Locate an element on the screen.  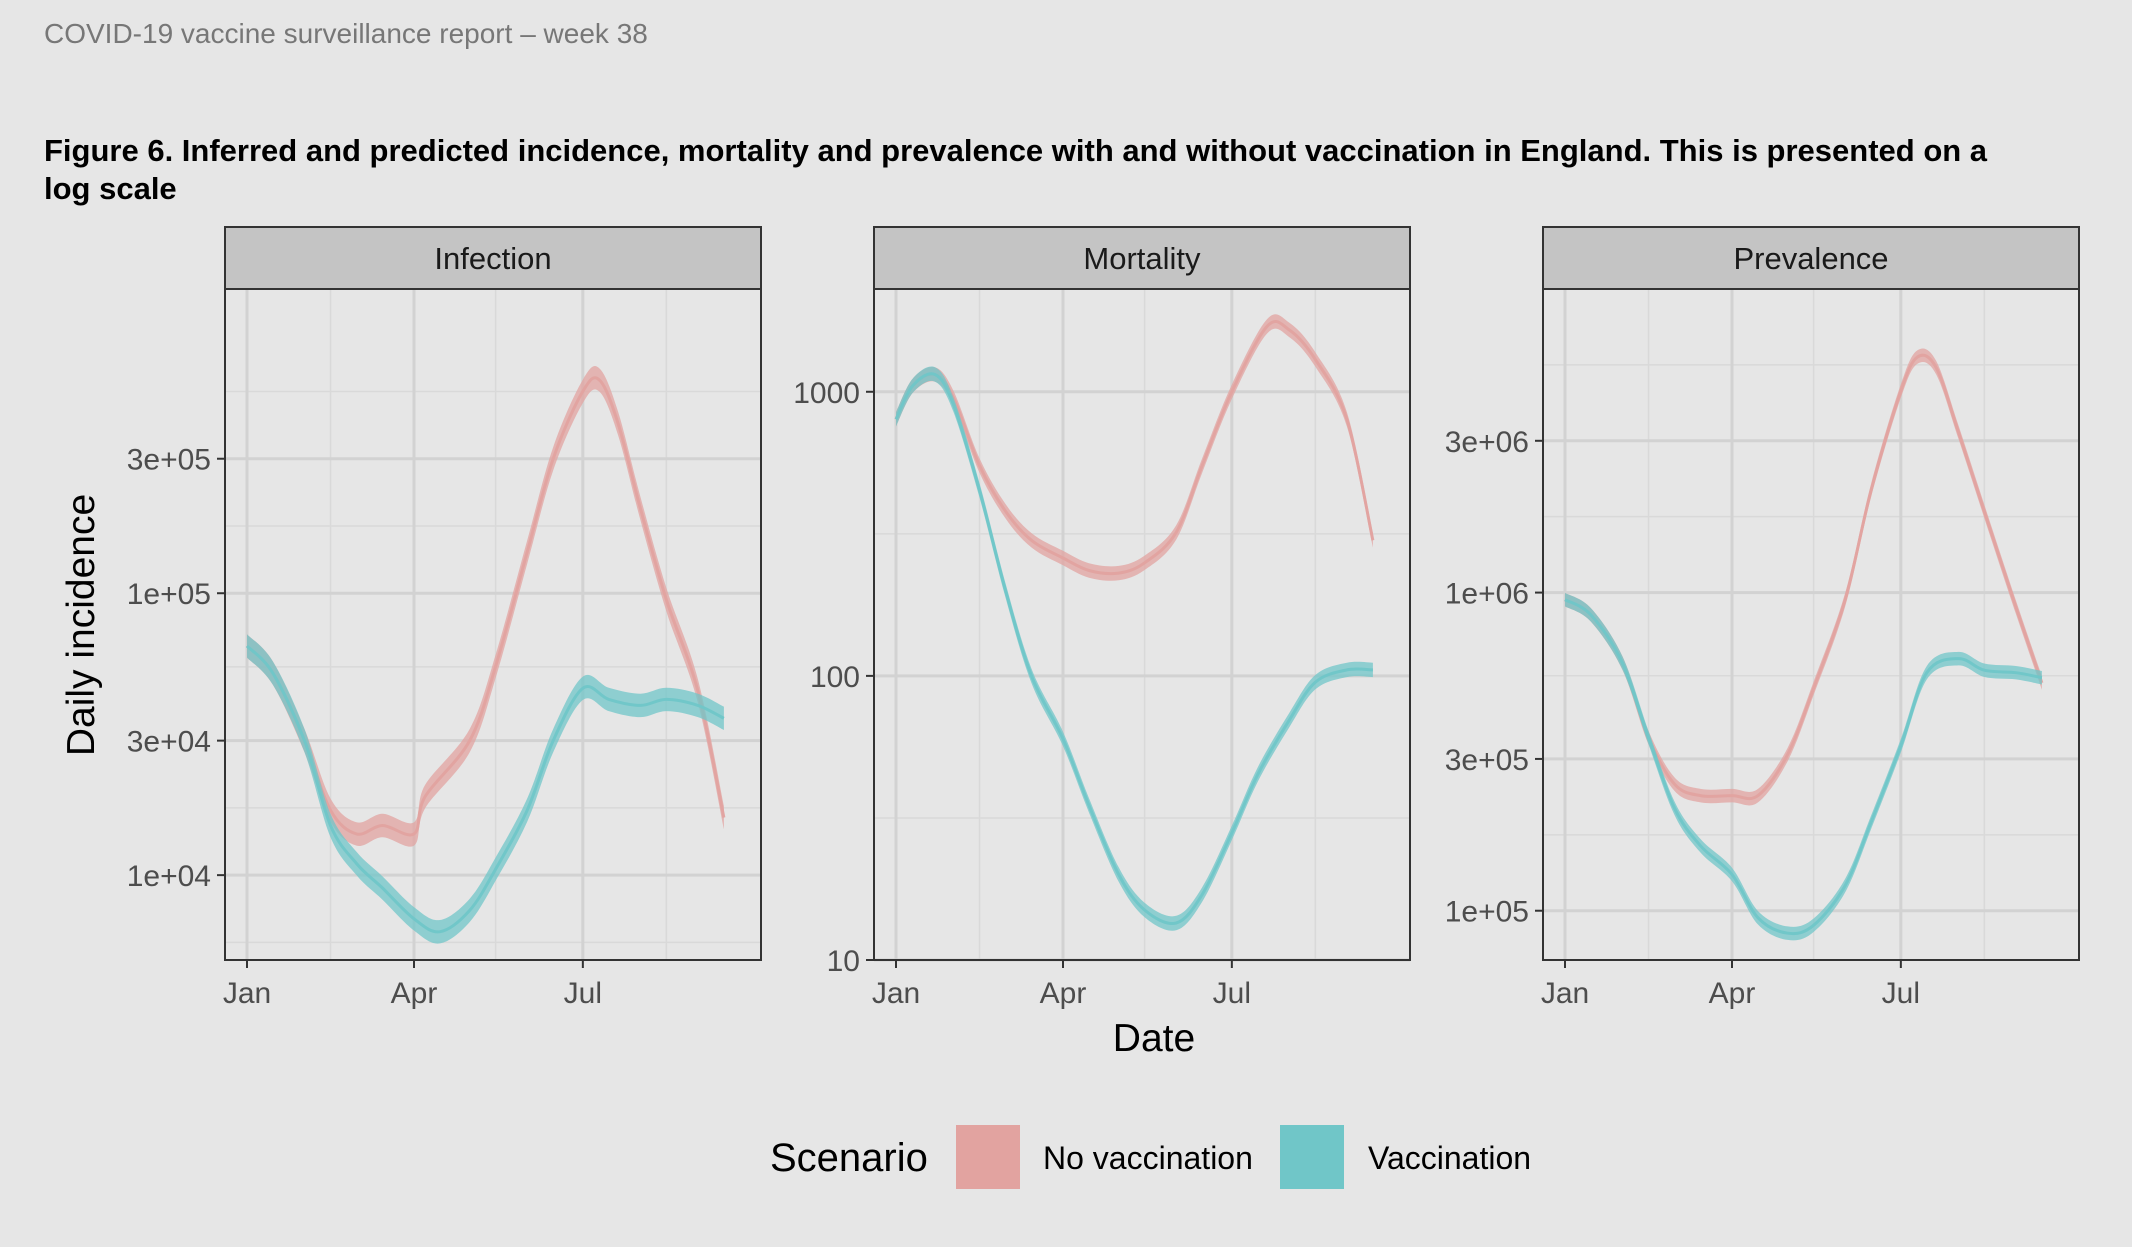
infection-strip is located at coordinates (493, 258).